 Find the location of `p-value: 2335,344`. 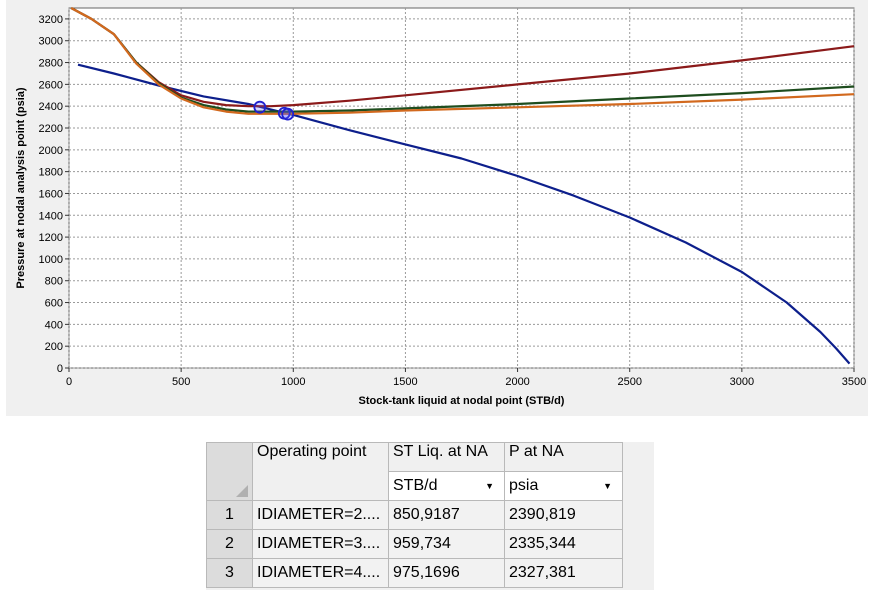

p-value: 2335,344 is located at coordinates (563, 544).